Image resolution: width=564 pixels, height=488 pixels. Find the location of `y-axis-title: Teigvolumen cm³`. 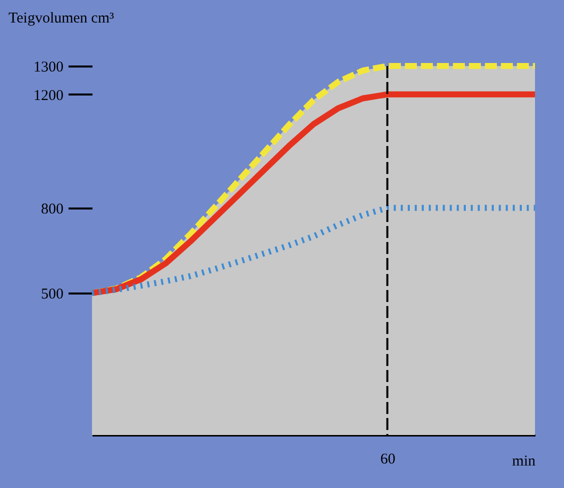

y-axis-title: Teigvolumen cm³ is located at coordinates (61, 18).